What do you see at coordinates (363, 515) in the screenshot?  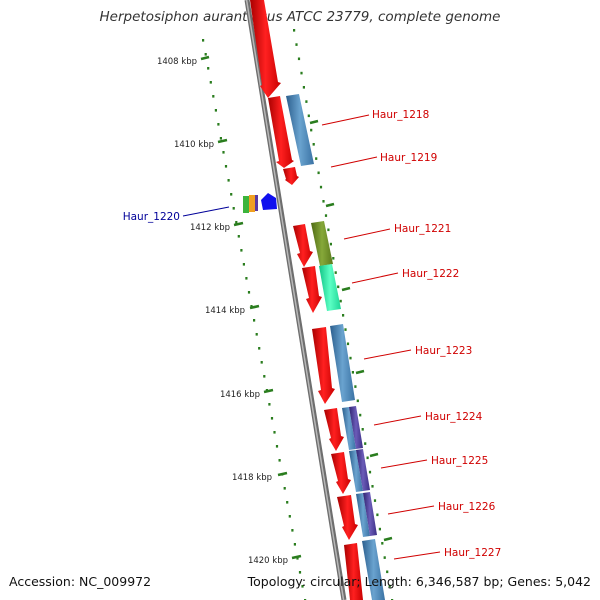 I see `gene-block-haur-1226-blue` at bounding box center [363, 515].